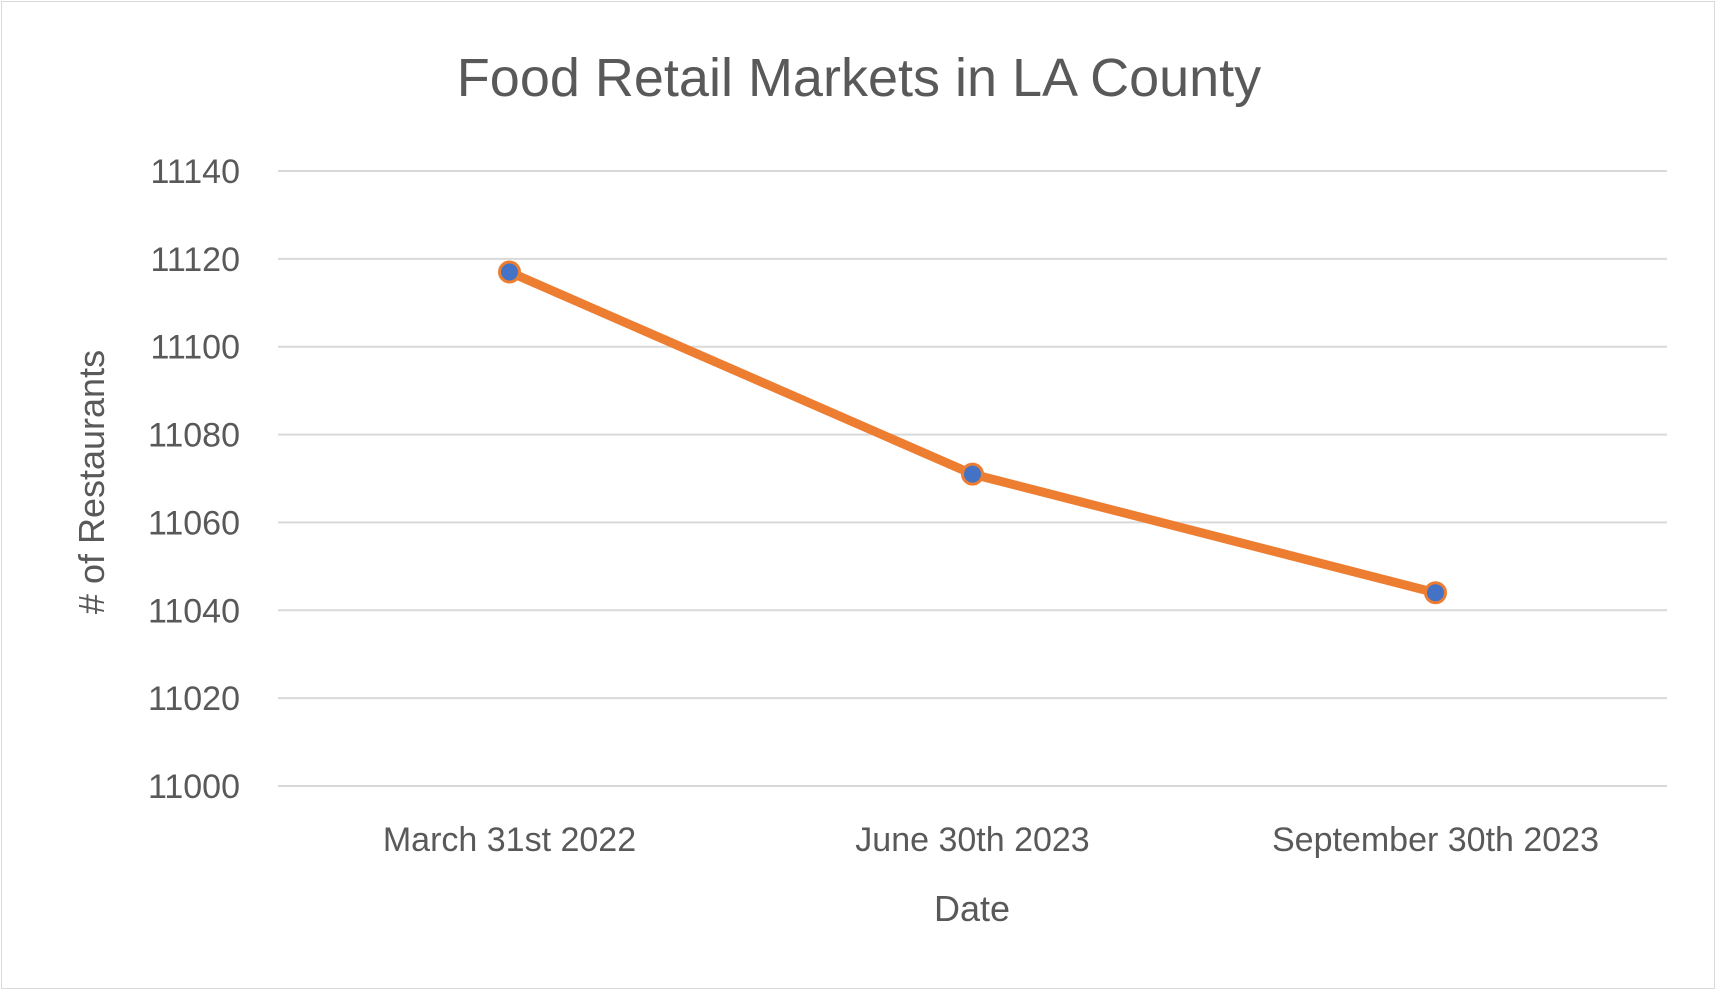 The image size is (1718, 992). I want to click on chart-title: Food Retail Markets in LA County, so click(859, 78).